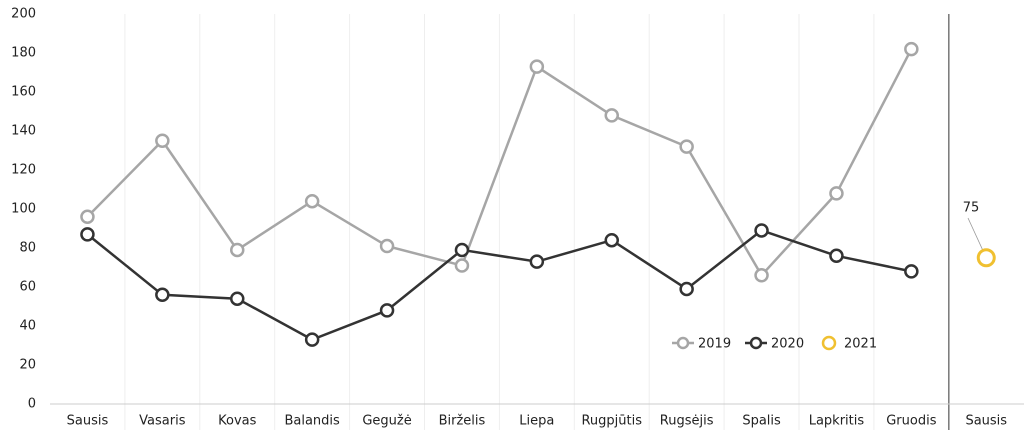 Image resolution: width=1024 pixels, height=430 pixels. I want to click on x-tick-label: Balandis, so click(312, 421).